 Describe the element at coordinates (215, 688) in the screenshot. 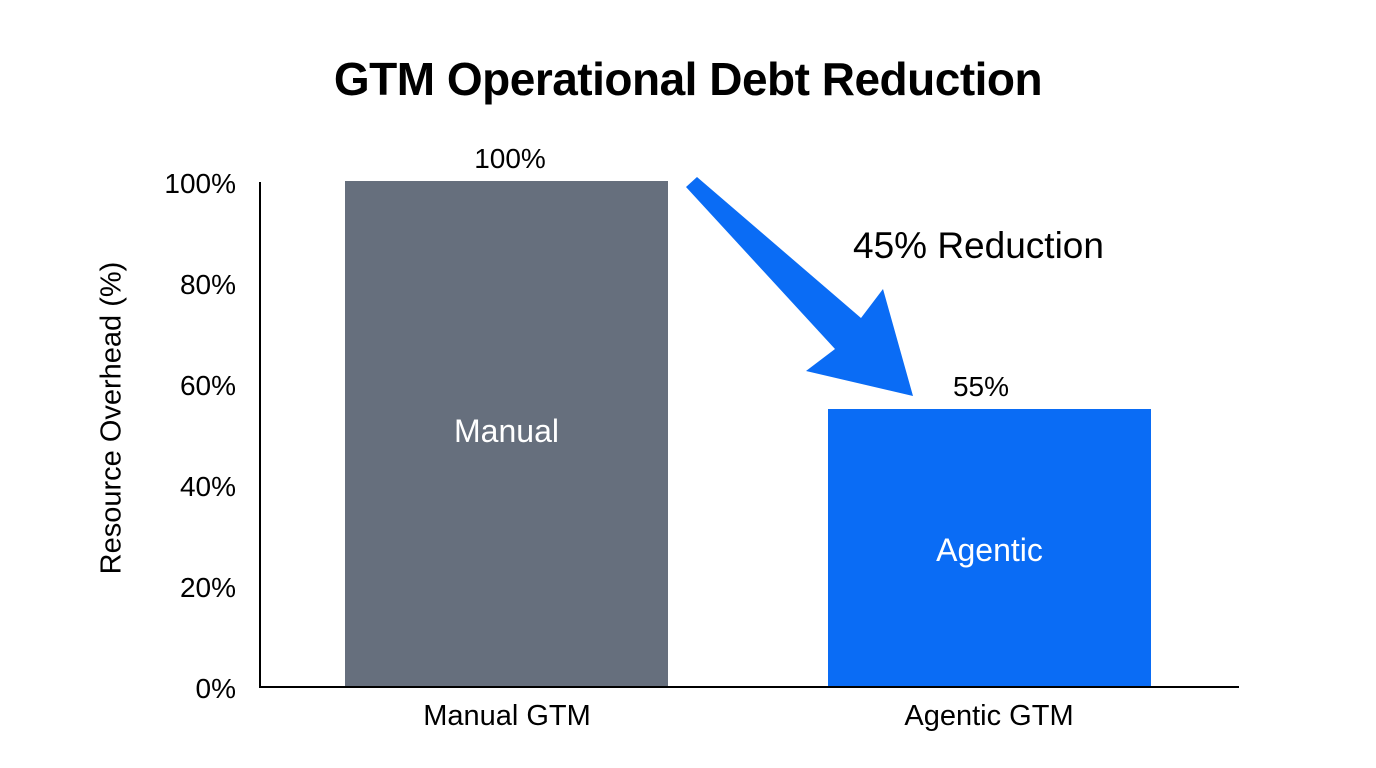

I see `y-tick-0: 0%` at that location.